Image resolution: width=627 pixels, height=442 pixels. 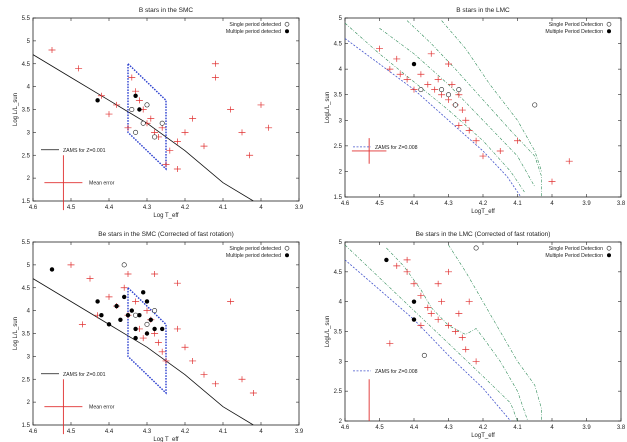 I want to click on evolutionary-track, so click(x=491, y=96).